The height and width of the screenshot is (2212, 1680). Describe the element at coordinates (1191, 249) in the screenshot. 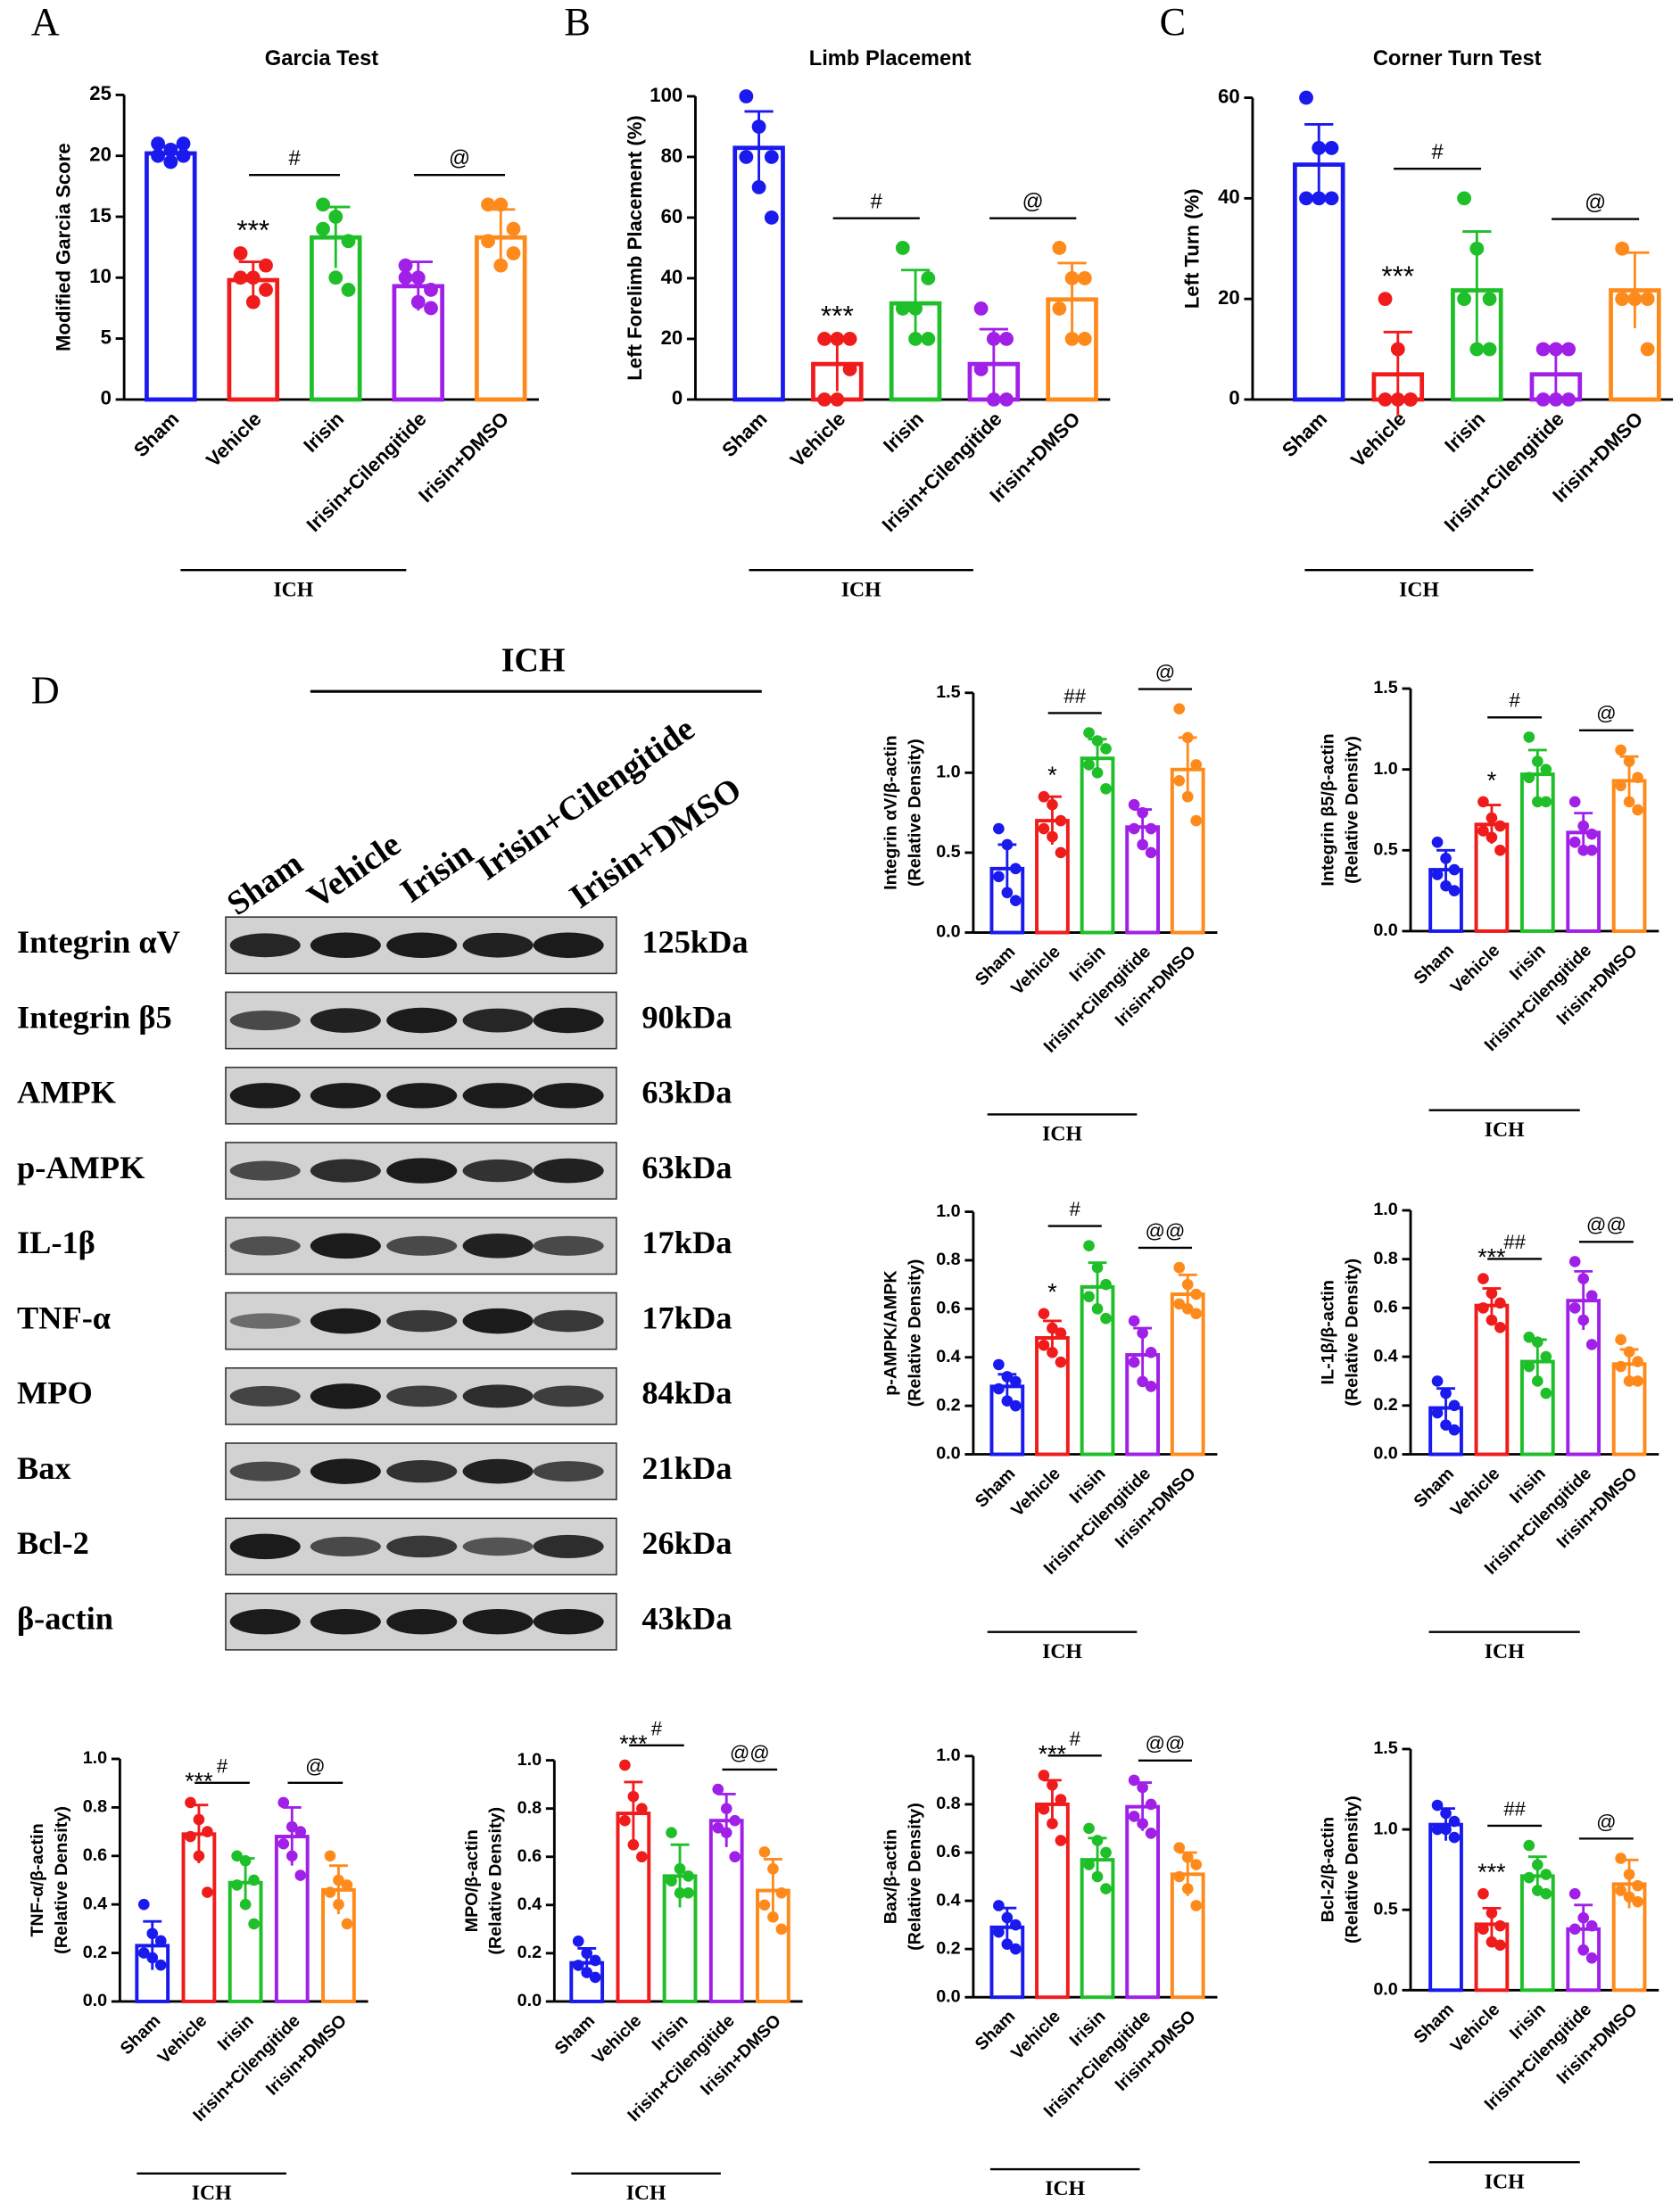

I see `y-axis-label: Left Turn (%)` at that location.